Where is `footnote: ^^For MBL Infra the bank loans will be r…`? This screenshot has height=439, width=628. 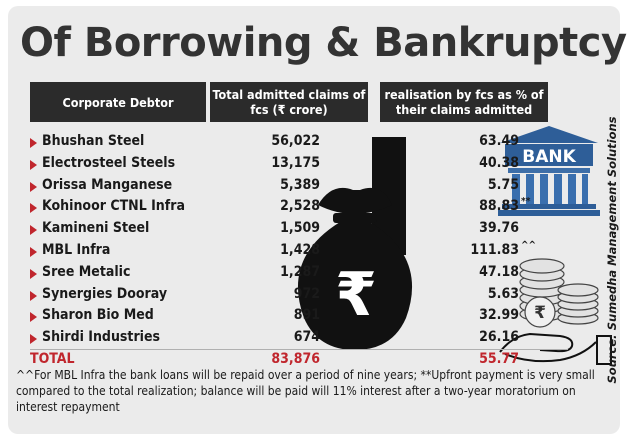
footnote: ^^For MBL Infra the bank loans will be r… is located at coordinates (305, 391).